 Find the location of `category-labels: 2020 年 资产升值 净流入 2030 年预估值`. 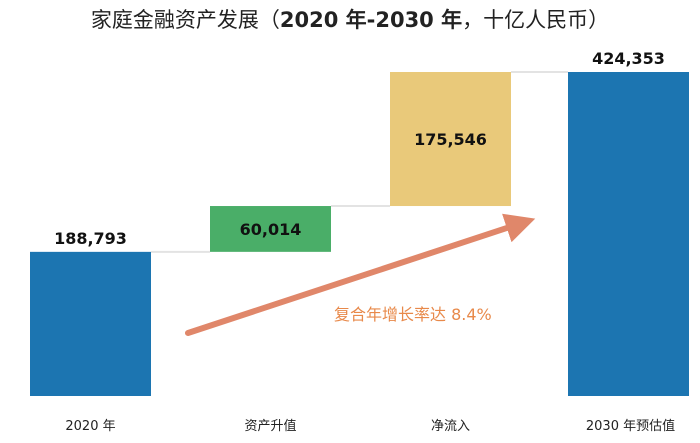

category-labels: 2020 年 资产升值 净流入 2030 年预估值 is located at coordinates (370, 426).